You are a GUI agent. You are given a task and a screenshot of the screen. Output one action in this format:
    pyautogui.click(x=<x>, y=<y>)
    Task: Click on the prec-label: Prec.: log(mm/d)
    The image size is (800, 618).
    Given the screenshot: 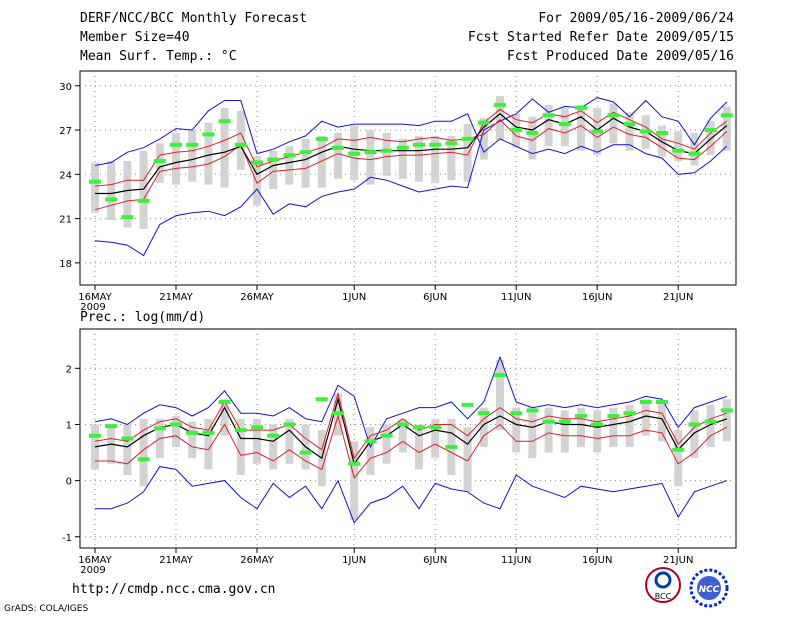 What is the action you would take?
    pyautogui.click(x=143, y=317)
    